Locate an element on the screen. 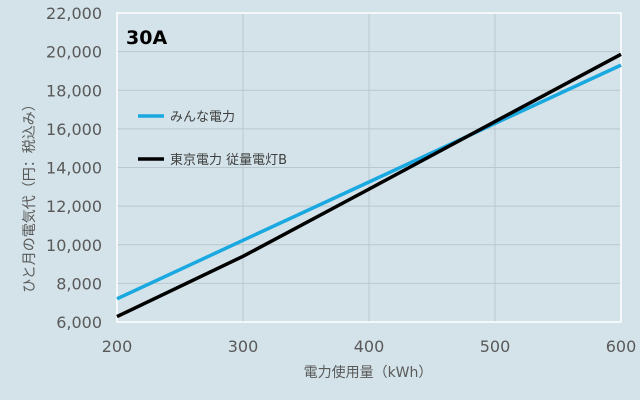 Image resolution: width=640 pixels, height=400 pixels. y-tick-label: 10,000 is located at coordinates (74, 245).